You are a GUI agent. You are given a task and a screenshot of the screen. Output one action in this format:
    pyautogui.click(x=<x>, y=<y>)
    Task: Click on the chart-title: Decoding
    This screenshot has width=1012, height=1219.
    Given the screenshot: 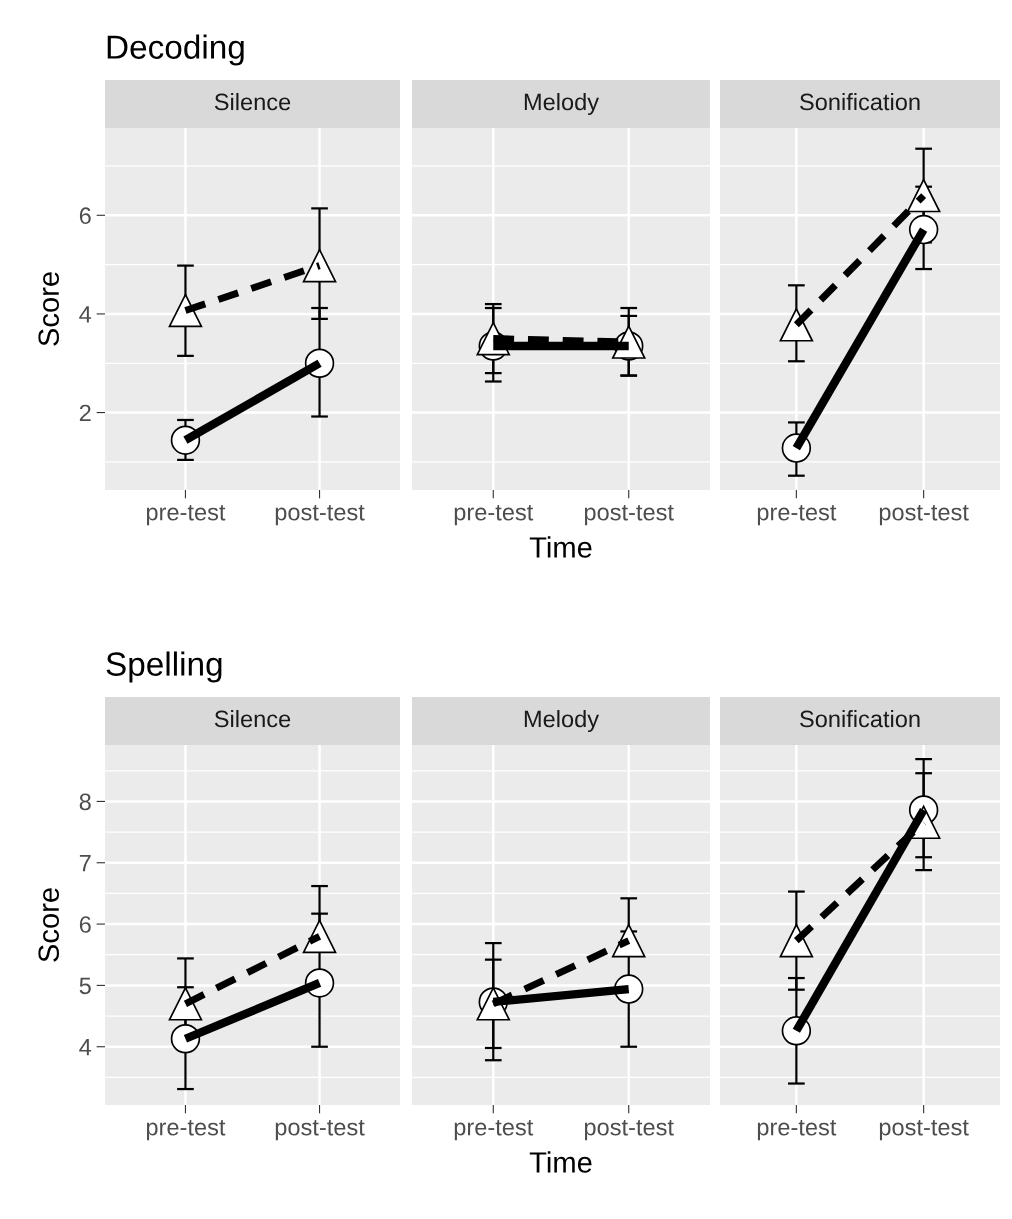 What is the action you would take?
    pyautogui.click(x=175, y=50)
    